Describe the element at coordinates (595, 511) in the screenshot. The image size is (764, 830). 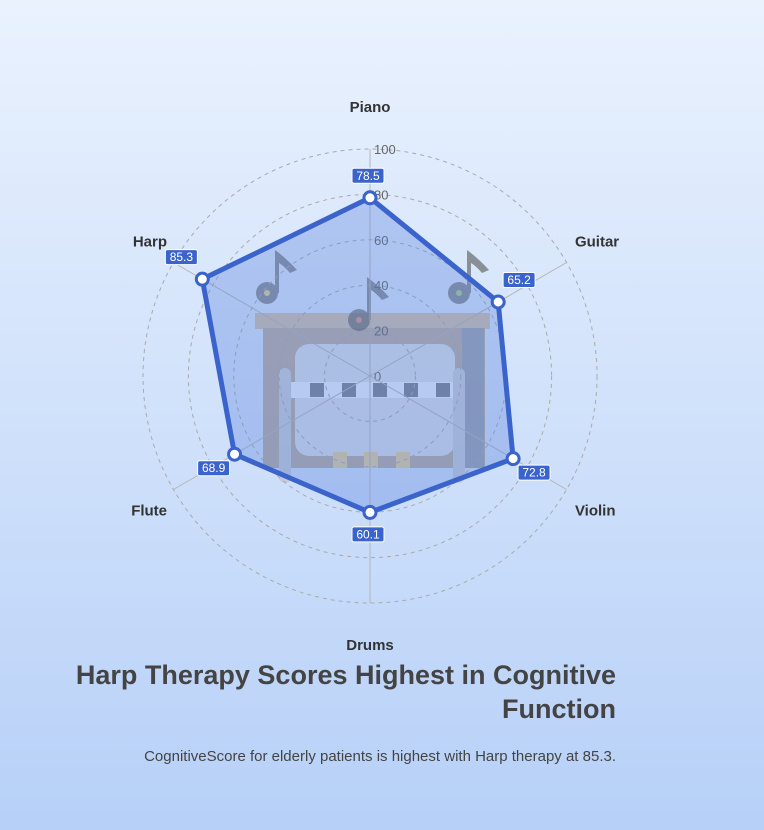
I see `axis-label-violin: Violin` at that location.